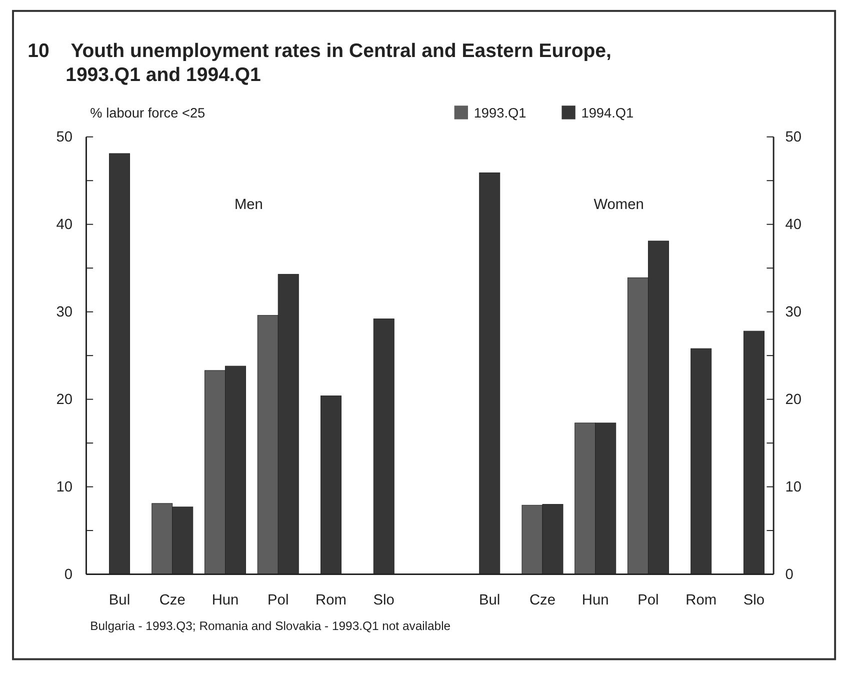 The width and height of the screenshot is (852, 676). What do you see at coordinates (619, 205) in the screenshot?
I see `annotation: Women` at bounding box center [619, 205].